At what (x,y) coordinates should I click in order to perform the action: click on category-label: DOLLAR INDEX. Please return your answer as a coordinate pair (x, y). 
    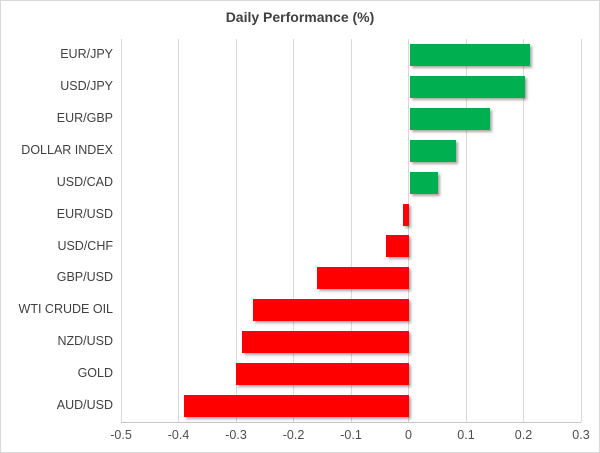
    Looking at the image, I should click on (67, 149).